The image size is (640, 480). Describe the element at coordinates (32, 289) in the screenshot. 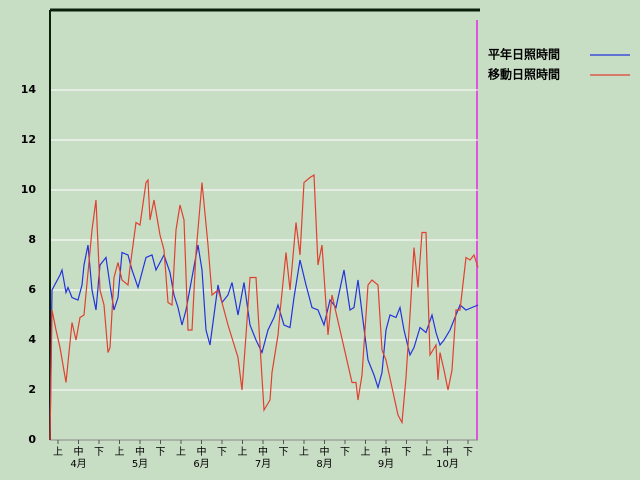

I see `y-tick-label: 6` at that location.